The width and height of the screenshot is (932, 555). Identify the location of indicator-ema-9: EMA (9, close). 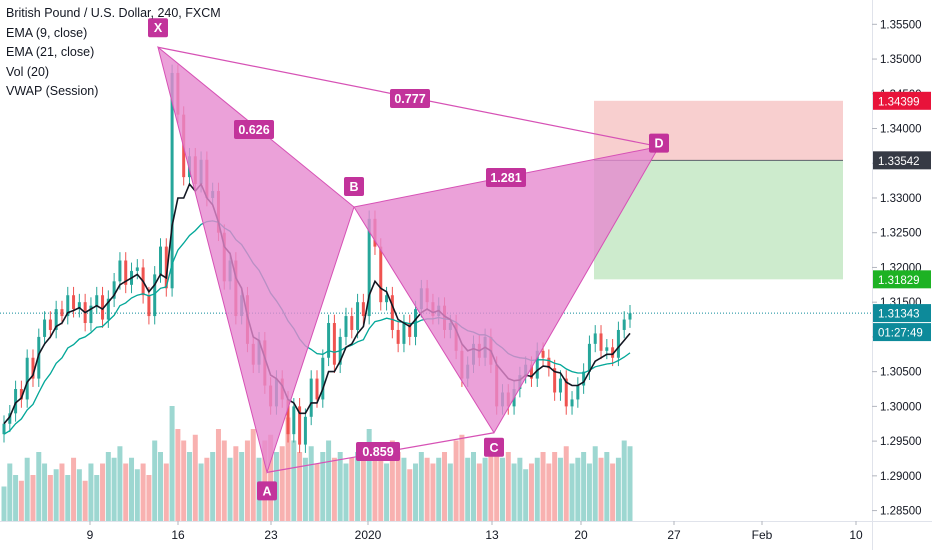
(47, 32).